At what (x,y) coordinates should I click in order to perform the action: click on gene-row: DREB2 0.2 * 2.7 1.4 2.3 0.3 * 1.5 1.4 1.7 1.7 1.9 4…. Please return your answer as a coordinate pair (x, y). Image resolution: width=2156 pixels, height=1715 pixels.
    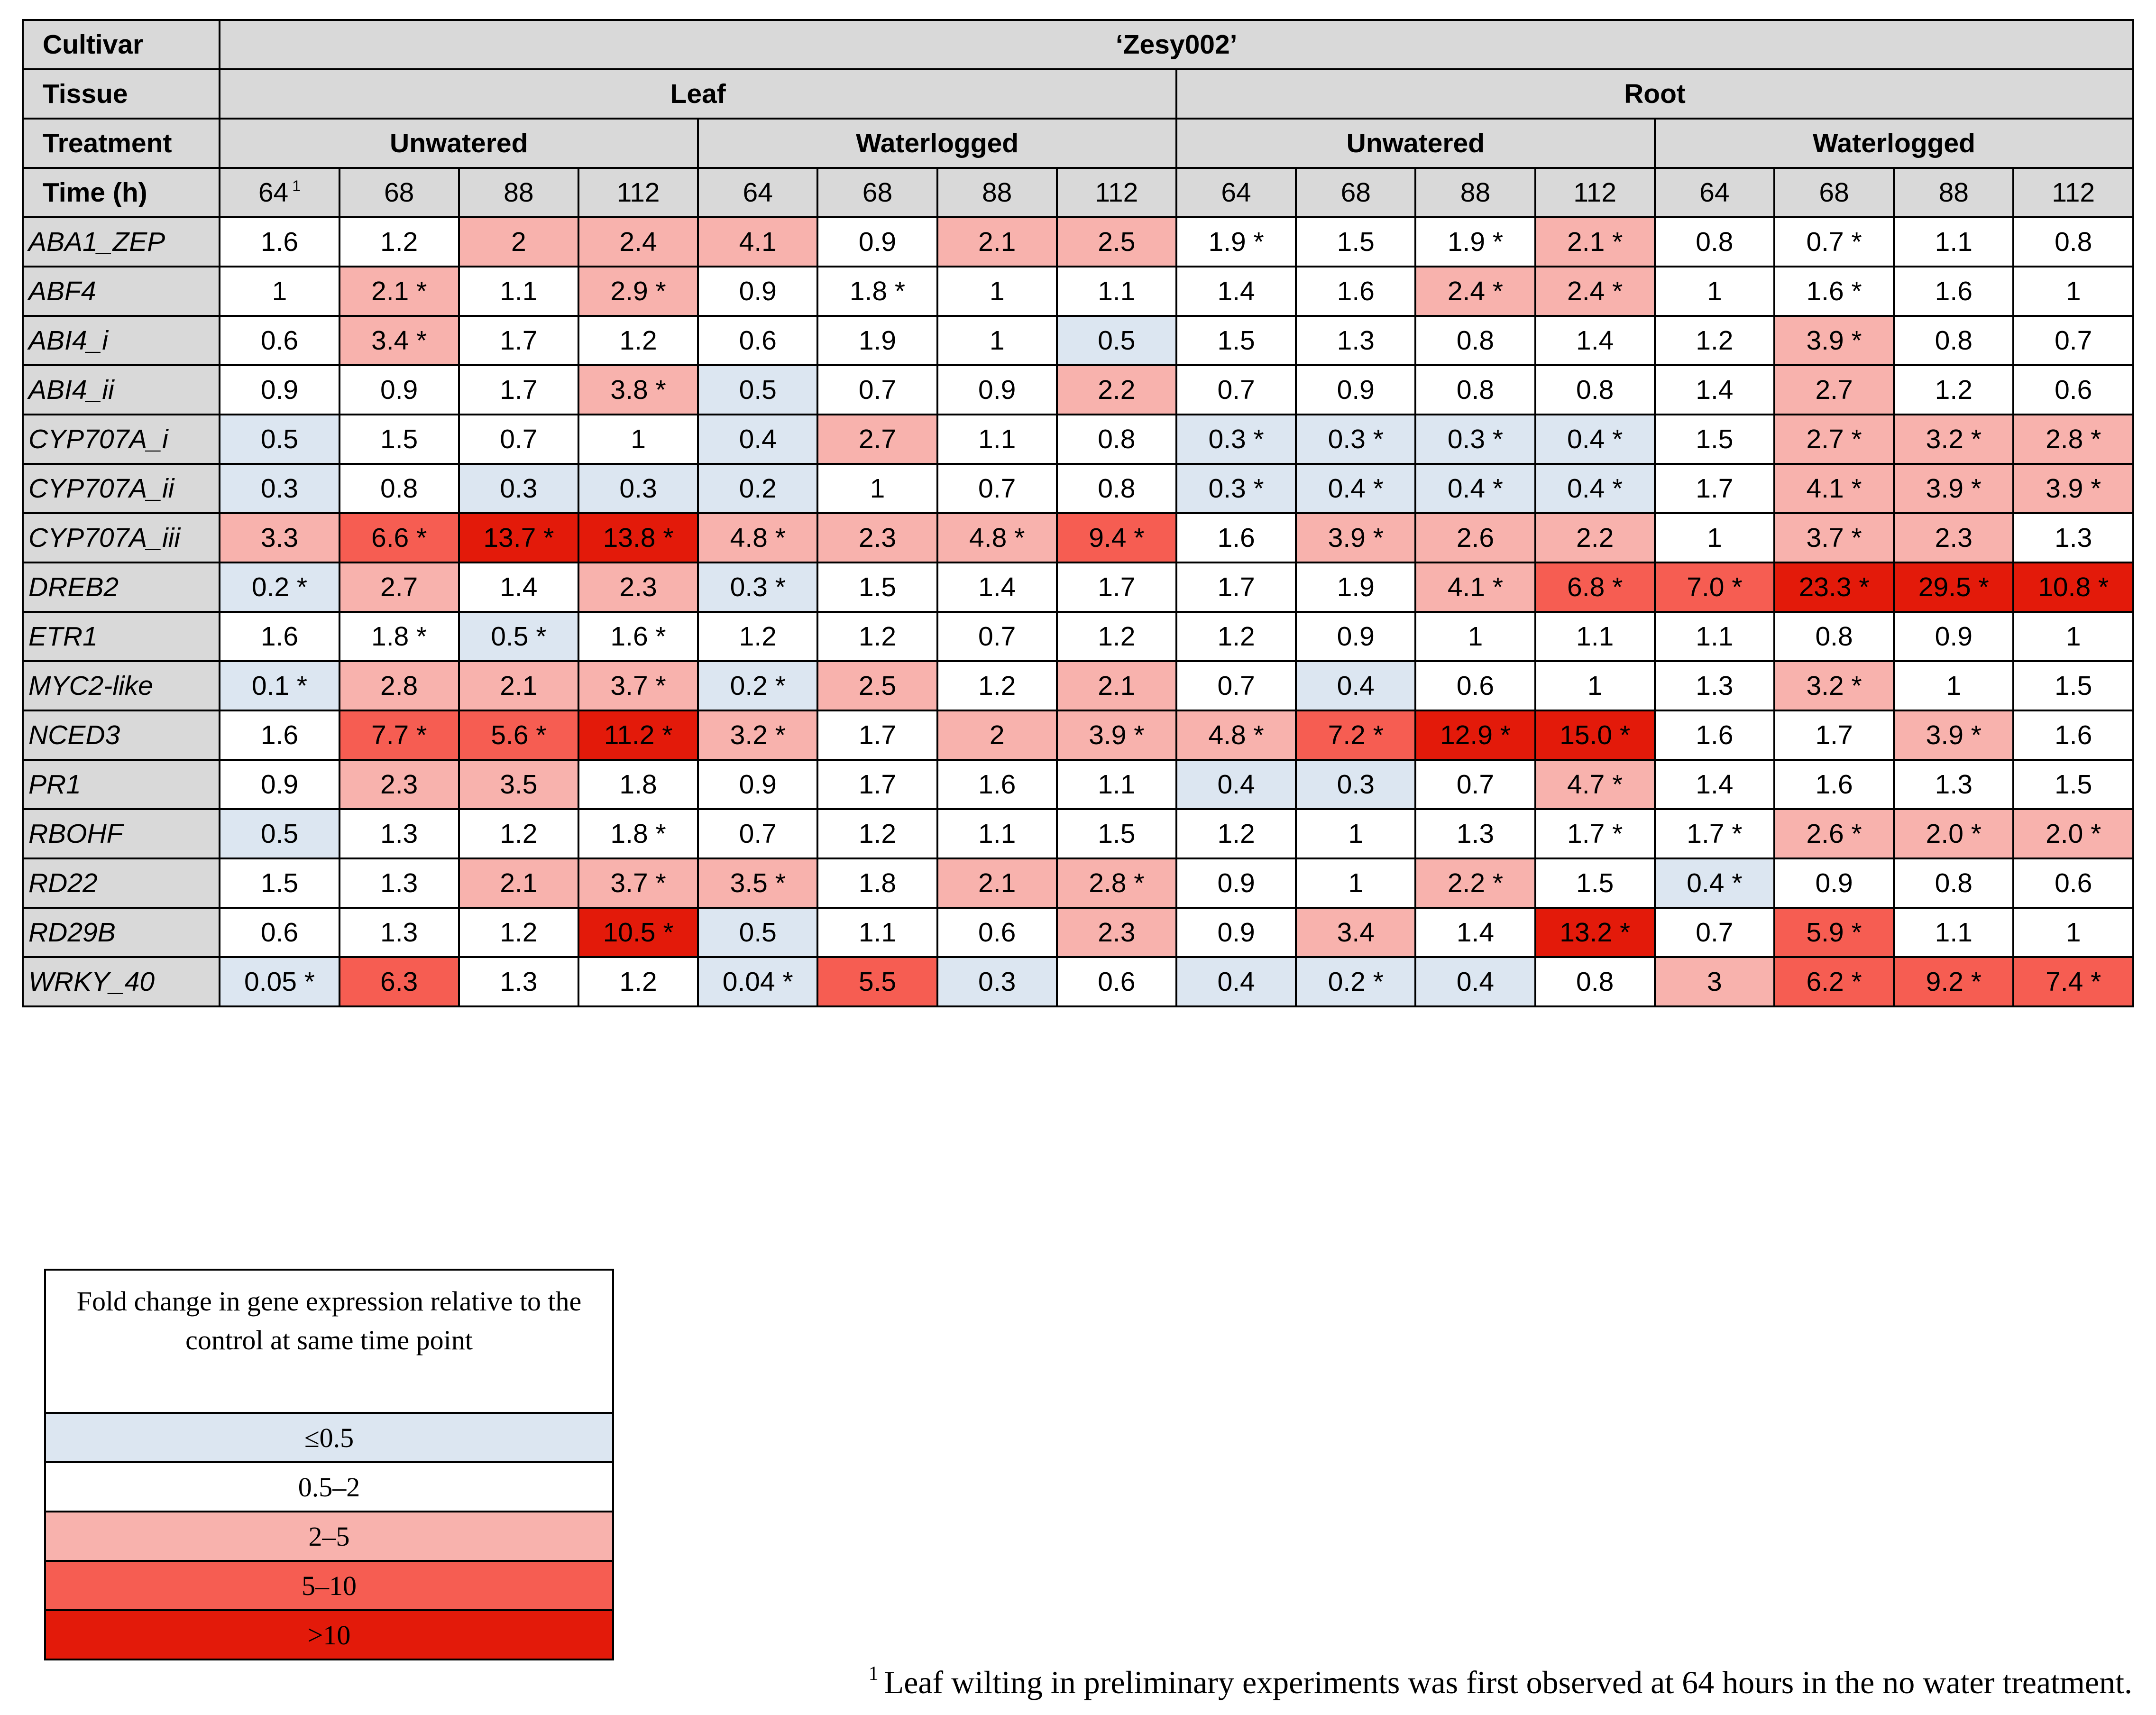
    Looking at the image, I should click on (1078, 587).